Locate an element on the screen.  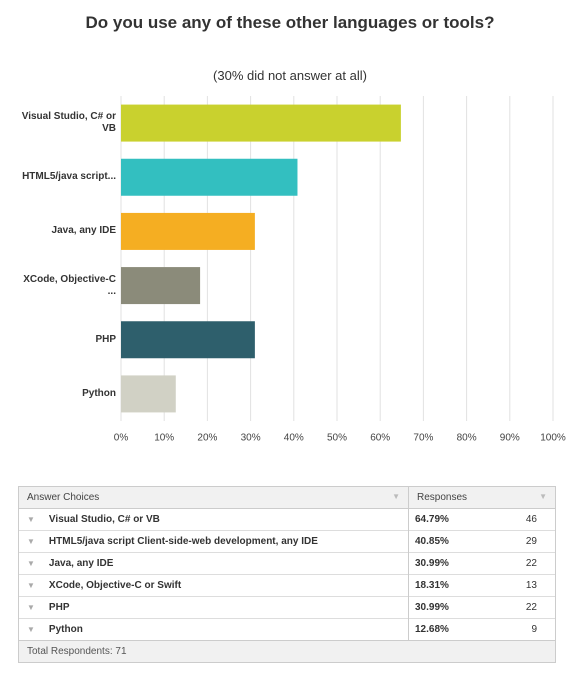
choice-text: Python is located at coordinates (65, 629).